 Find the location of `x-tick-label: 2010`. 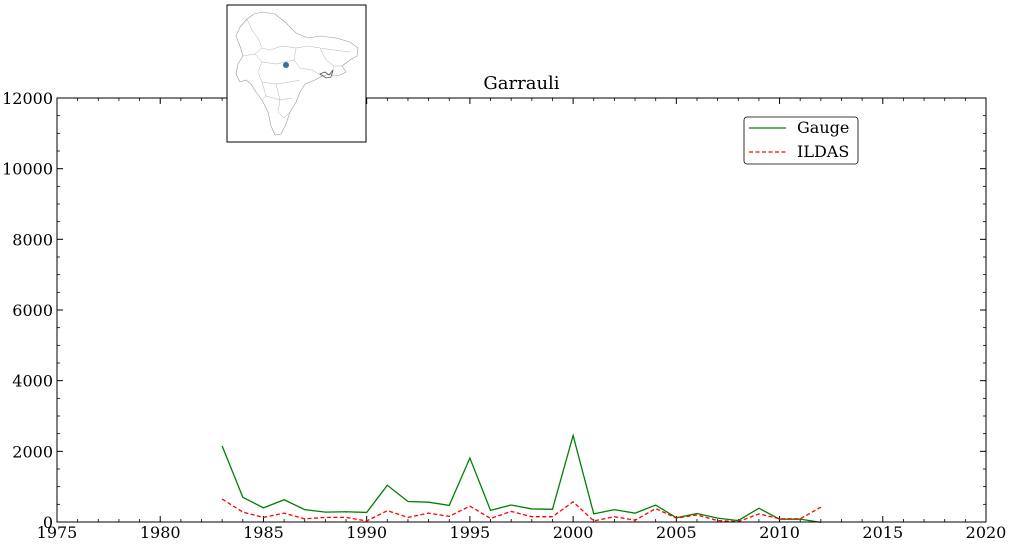

x-tick-label: 2010 is located at coordinates (779, 532).